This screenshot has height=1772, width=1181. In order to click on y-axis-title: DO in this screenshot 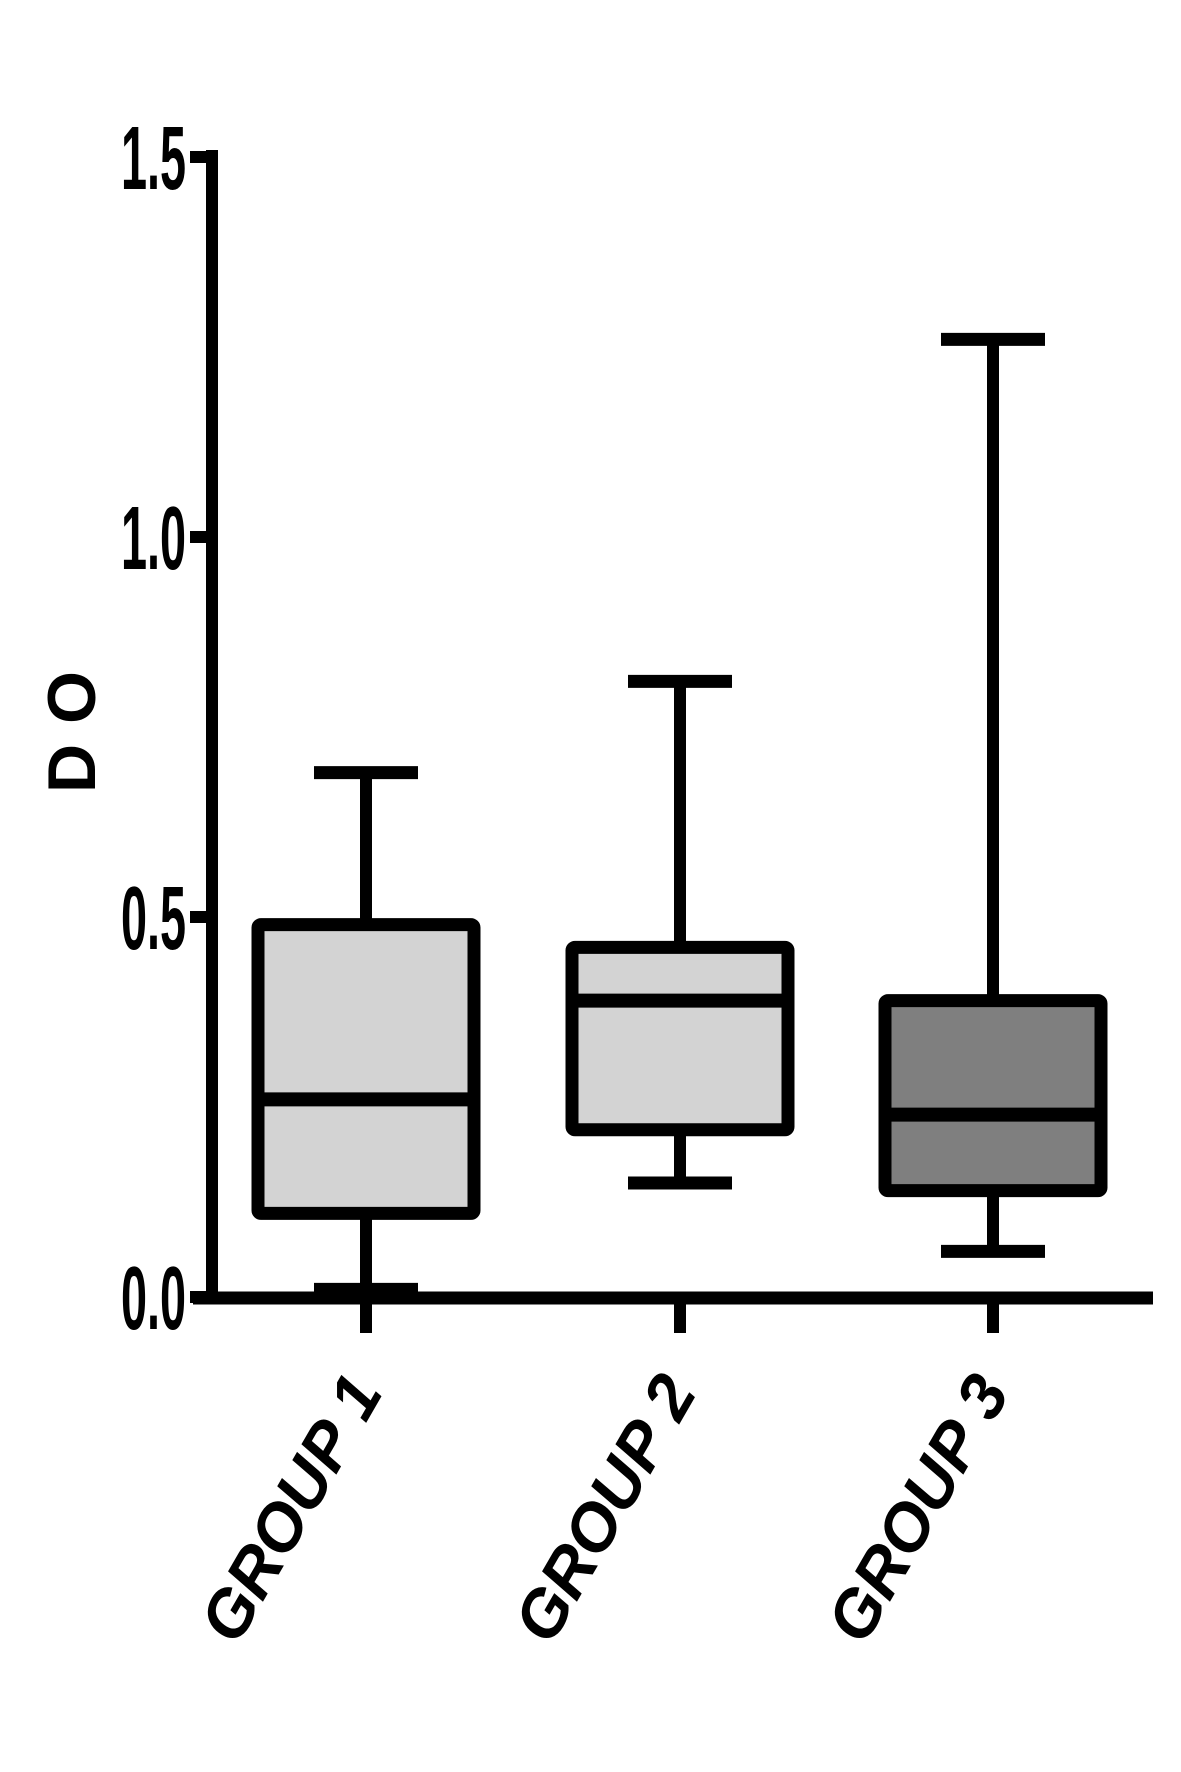, I will do `click(72, 722)`.